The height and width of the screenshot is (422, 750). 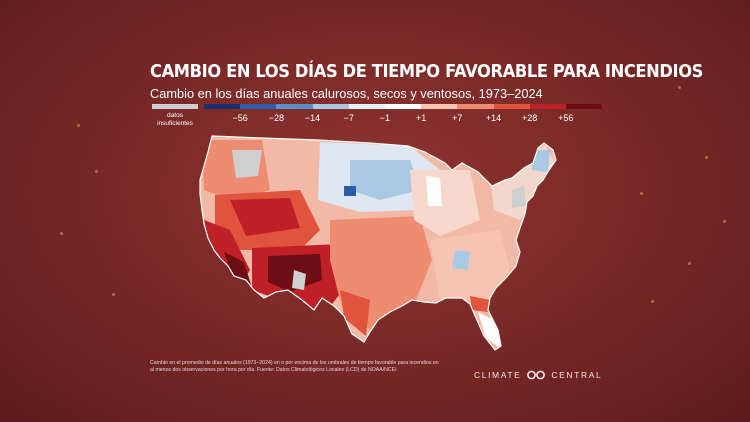 I want to click on legend-tick-label: +1, so click(x=421, y=118).